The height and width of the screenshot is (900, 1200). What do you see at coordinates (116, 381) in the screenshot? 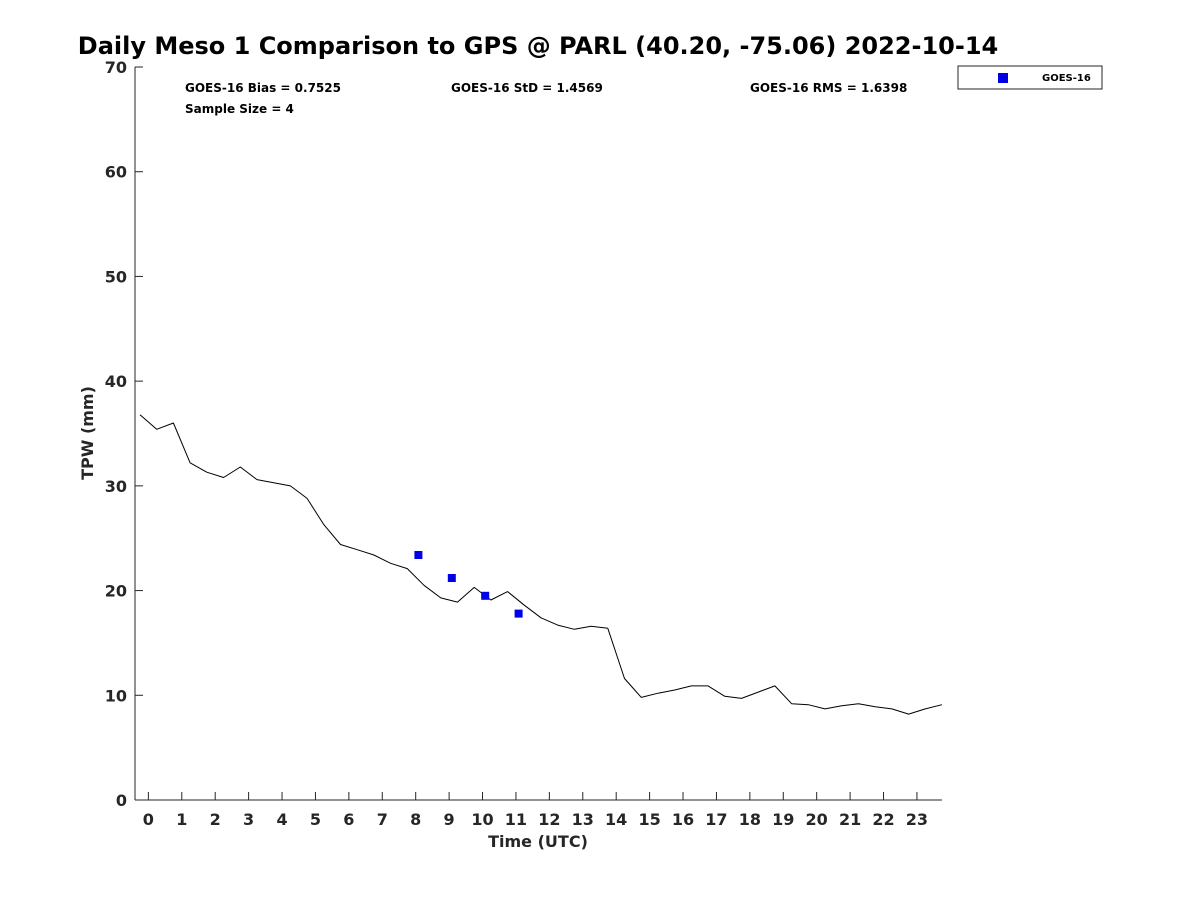
I see `y-tick-label: 40` at bounding box center [116, 381].